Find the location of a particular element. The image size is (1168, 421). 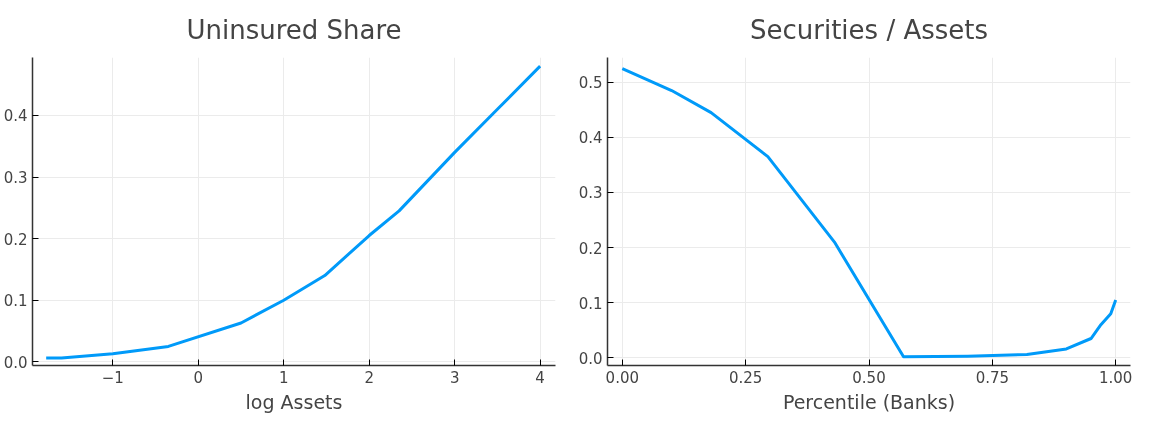

y-tick-label: 0.5 is located at coordinates (590, 83).